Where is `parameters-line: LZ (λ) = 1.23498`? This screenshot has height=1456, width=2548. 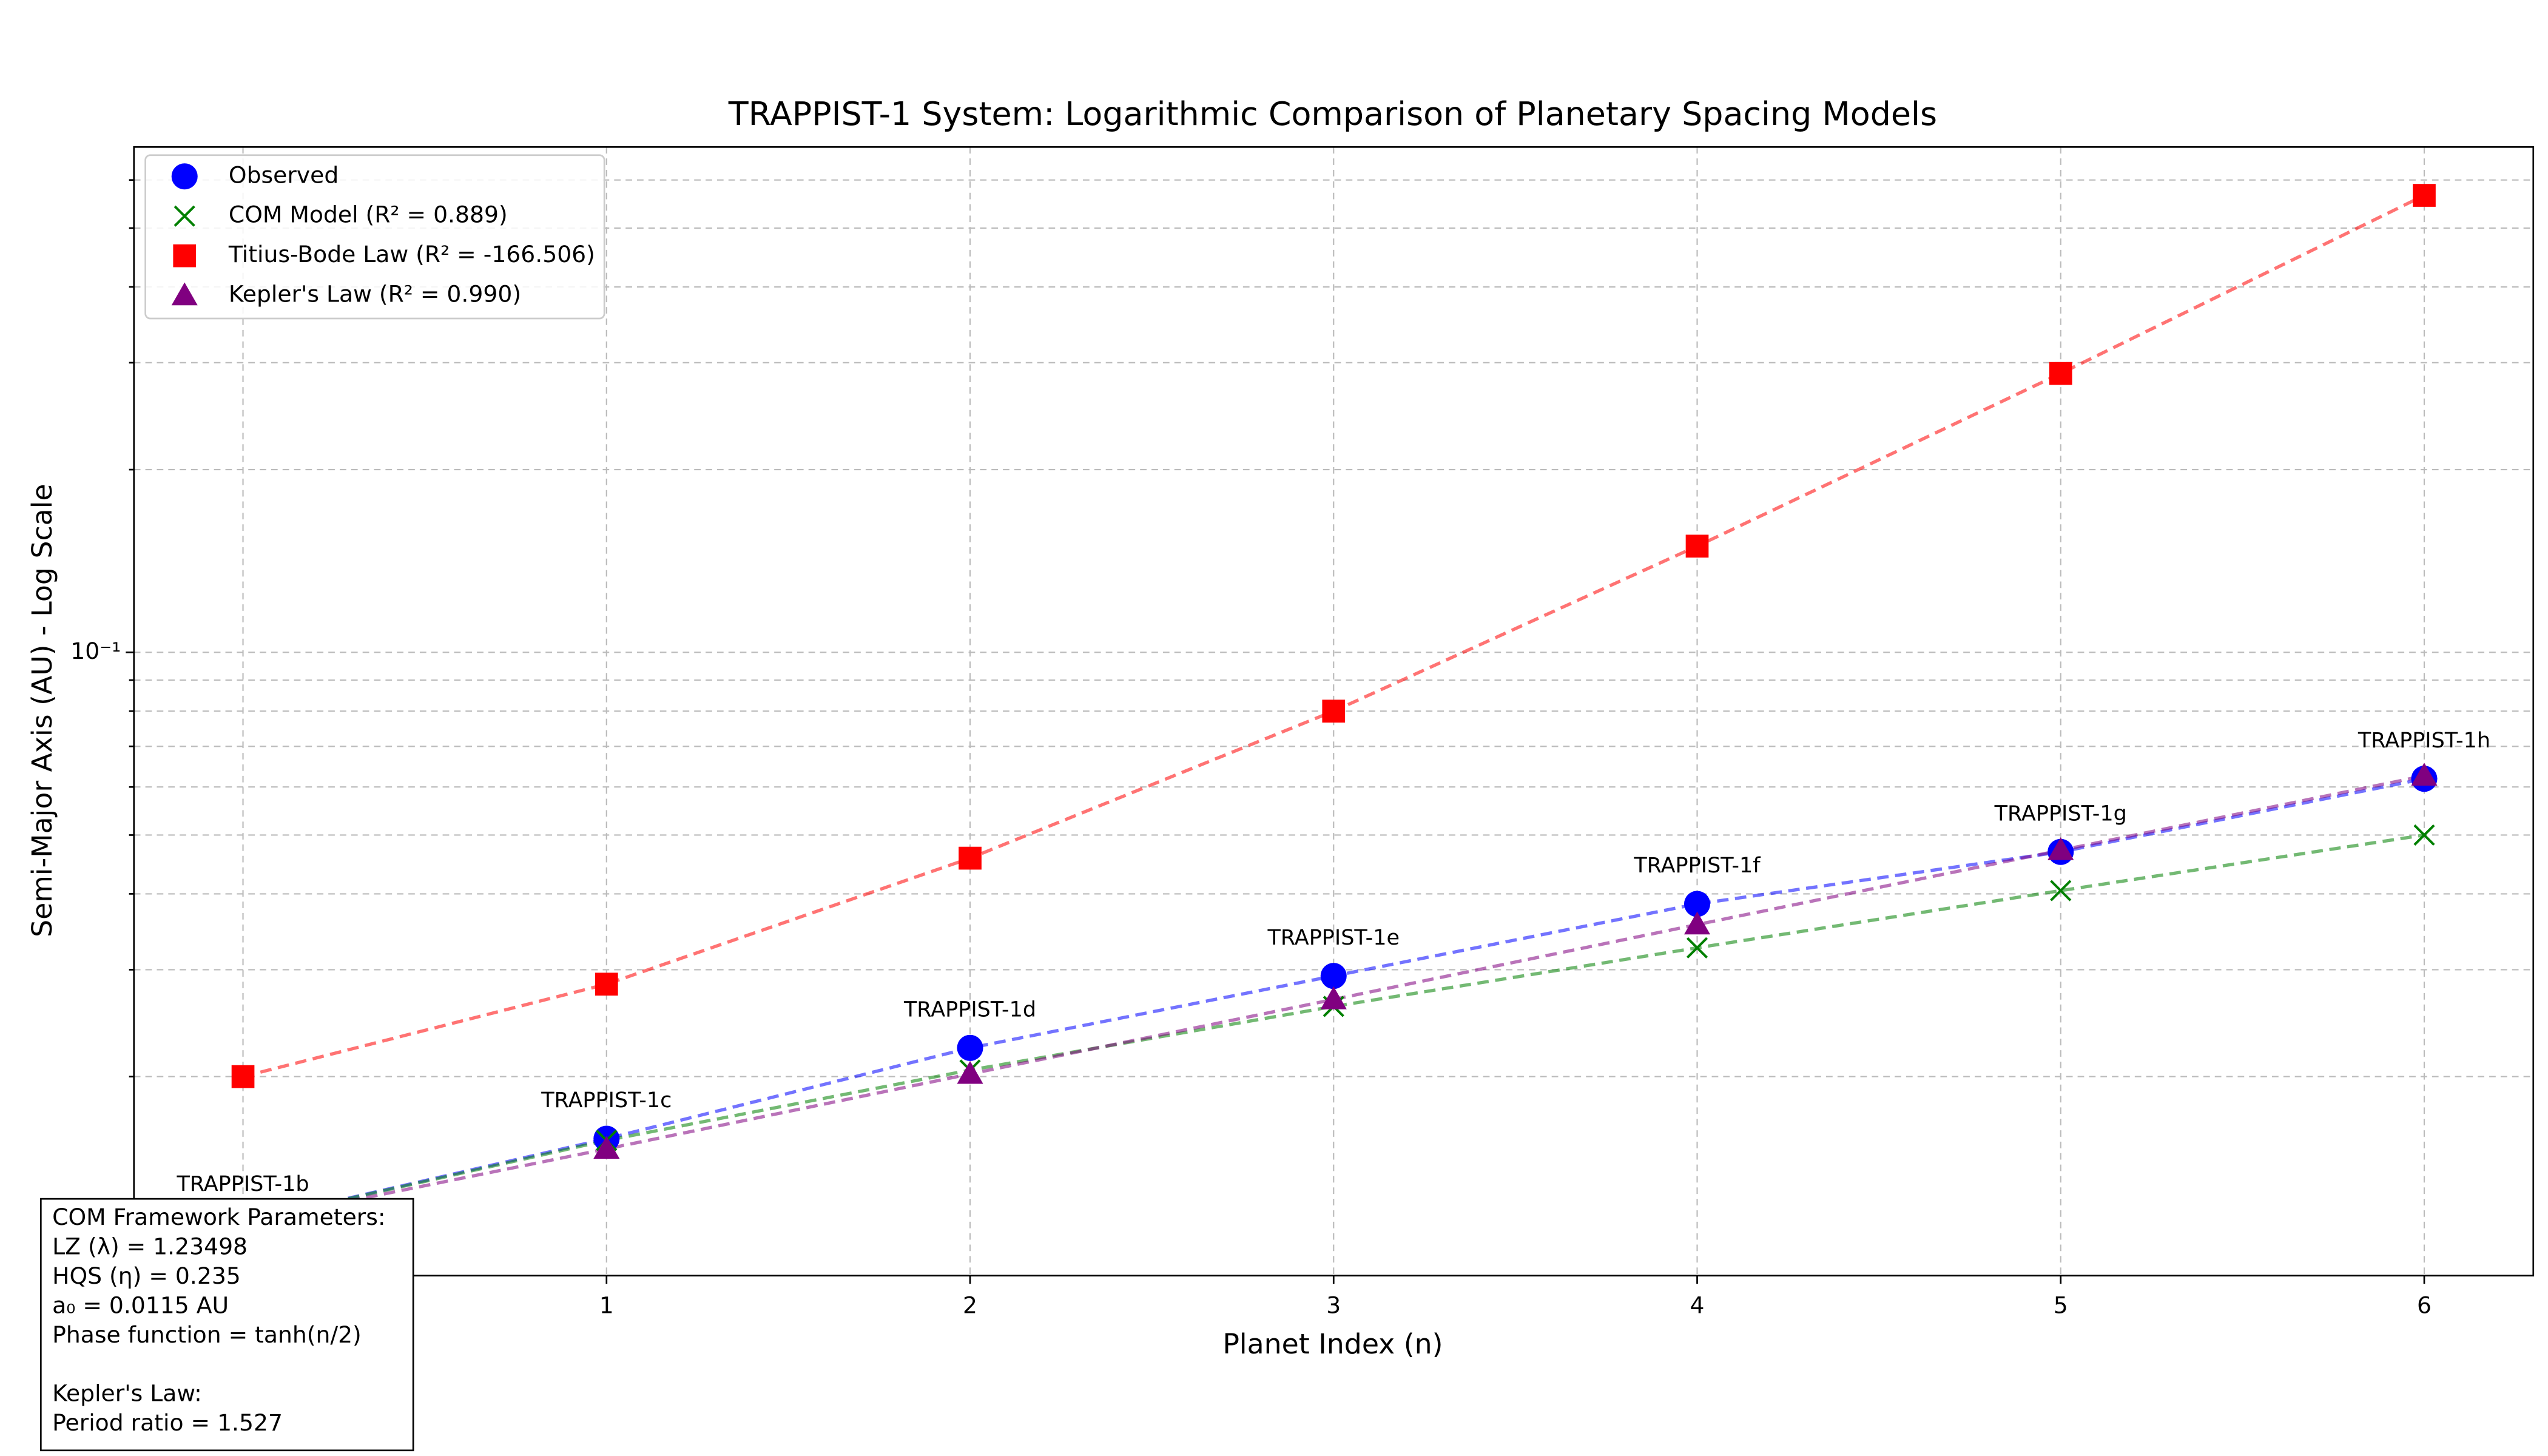
parameters-line: LZ (λ) = 1.23498 is located at coordinates (150, 1246).